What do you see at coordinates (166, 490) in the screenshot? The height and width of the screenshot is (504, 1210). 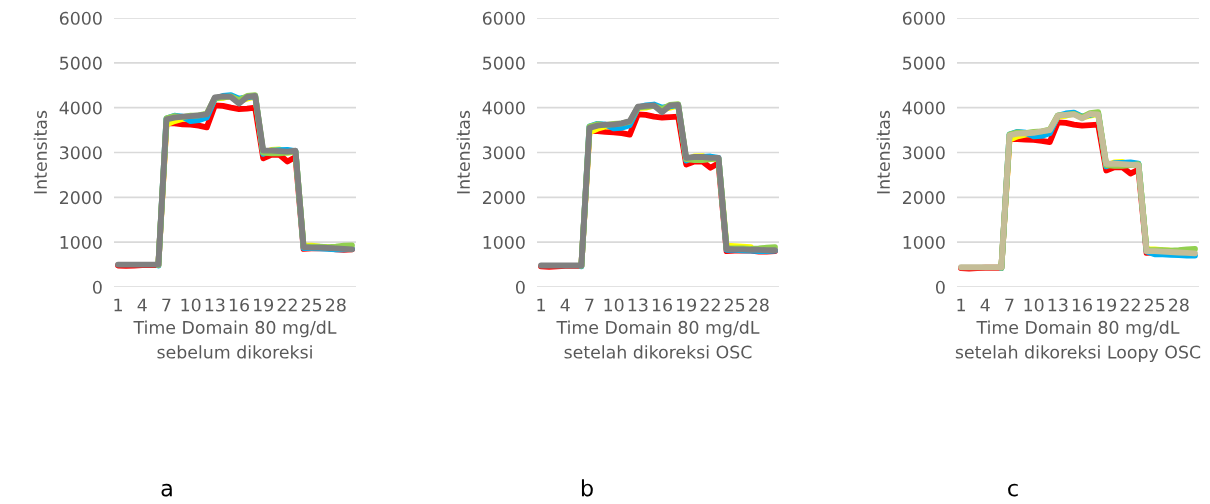 I see `text: a` at bounding box center [166, 490].